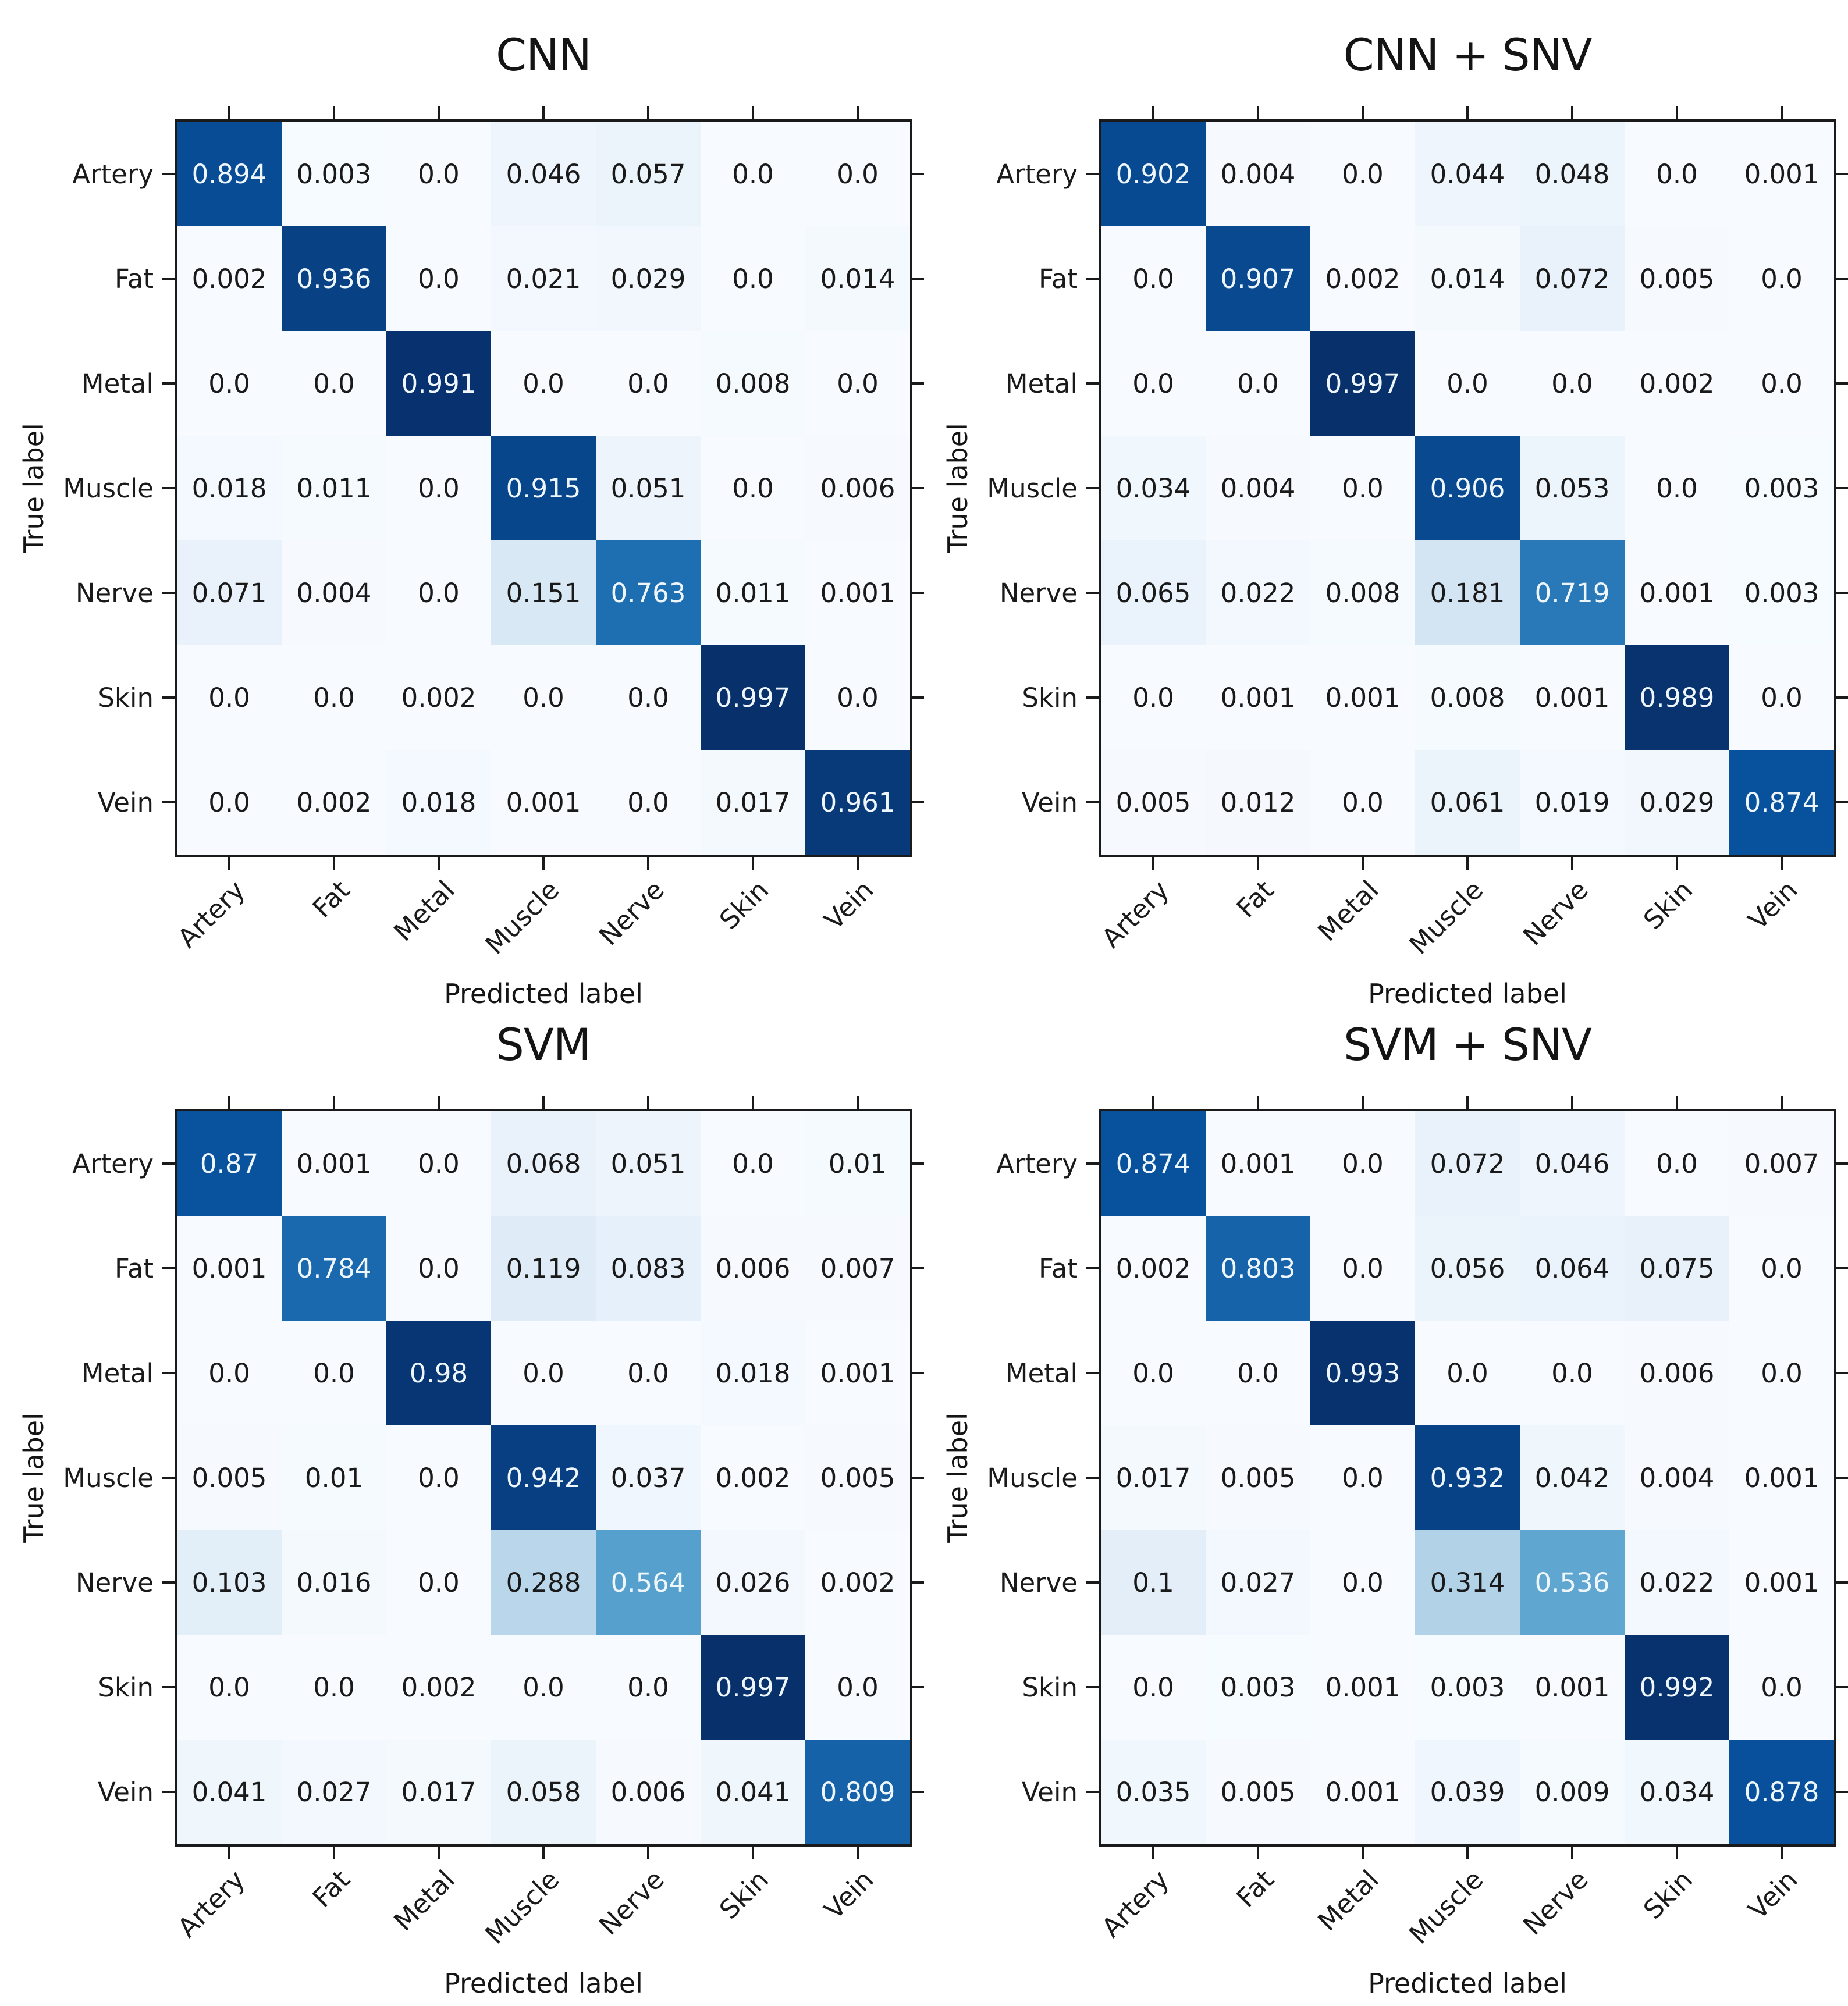  Describe the element at coordinates (230, 488) in the screenshot. I see `matrix-cell: 0.018` at that location.